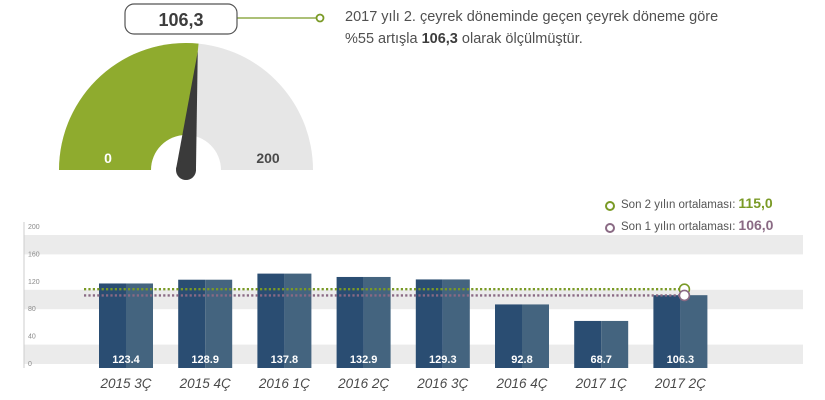  Describe the element at coordinates (363, 383) in the screenshot. I see `x-tick-label: 2016 2Ç` at that location.